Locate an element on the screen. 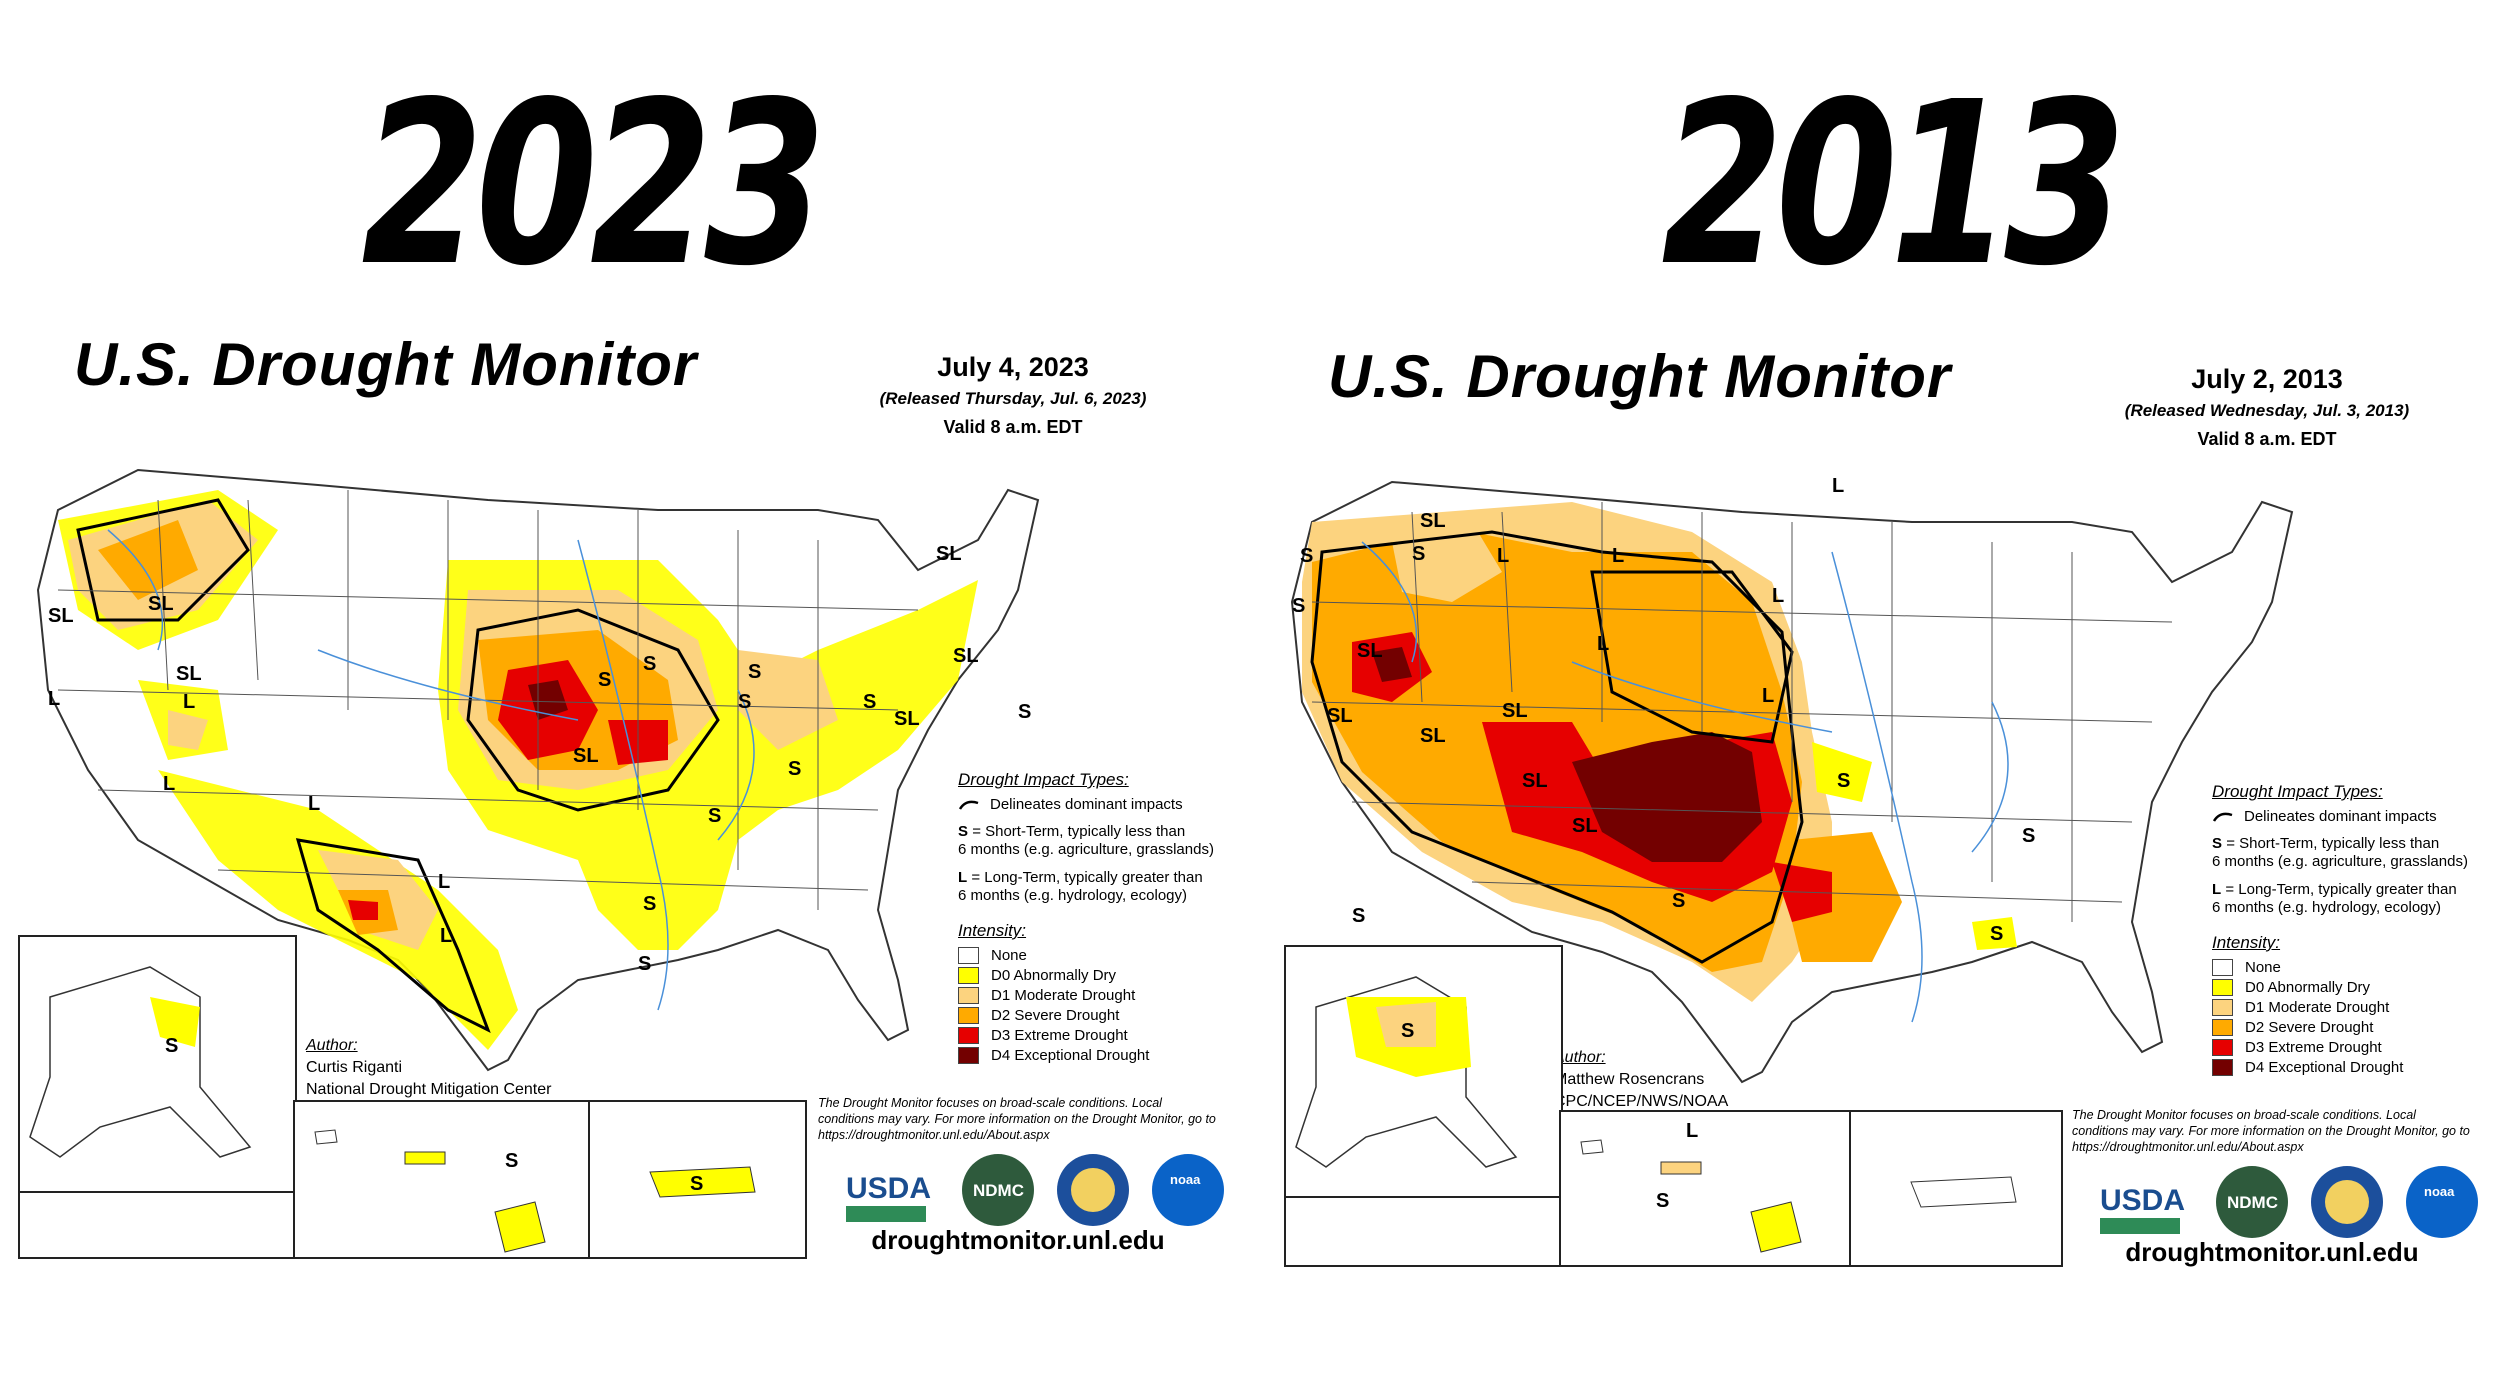 Image resolution: width=2500 pixels, height=1387 pixels. year-heading-2023: 2023 is located at coordinates (593, 185).